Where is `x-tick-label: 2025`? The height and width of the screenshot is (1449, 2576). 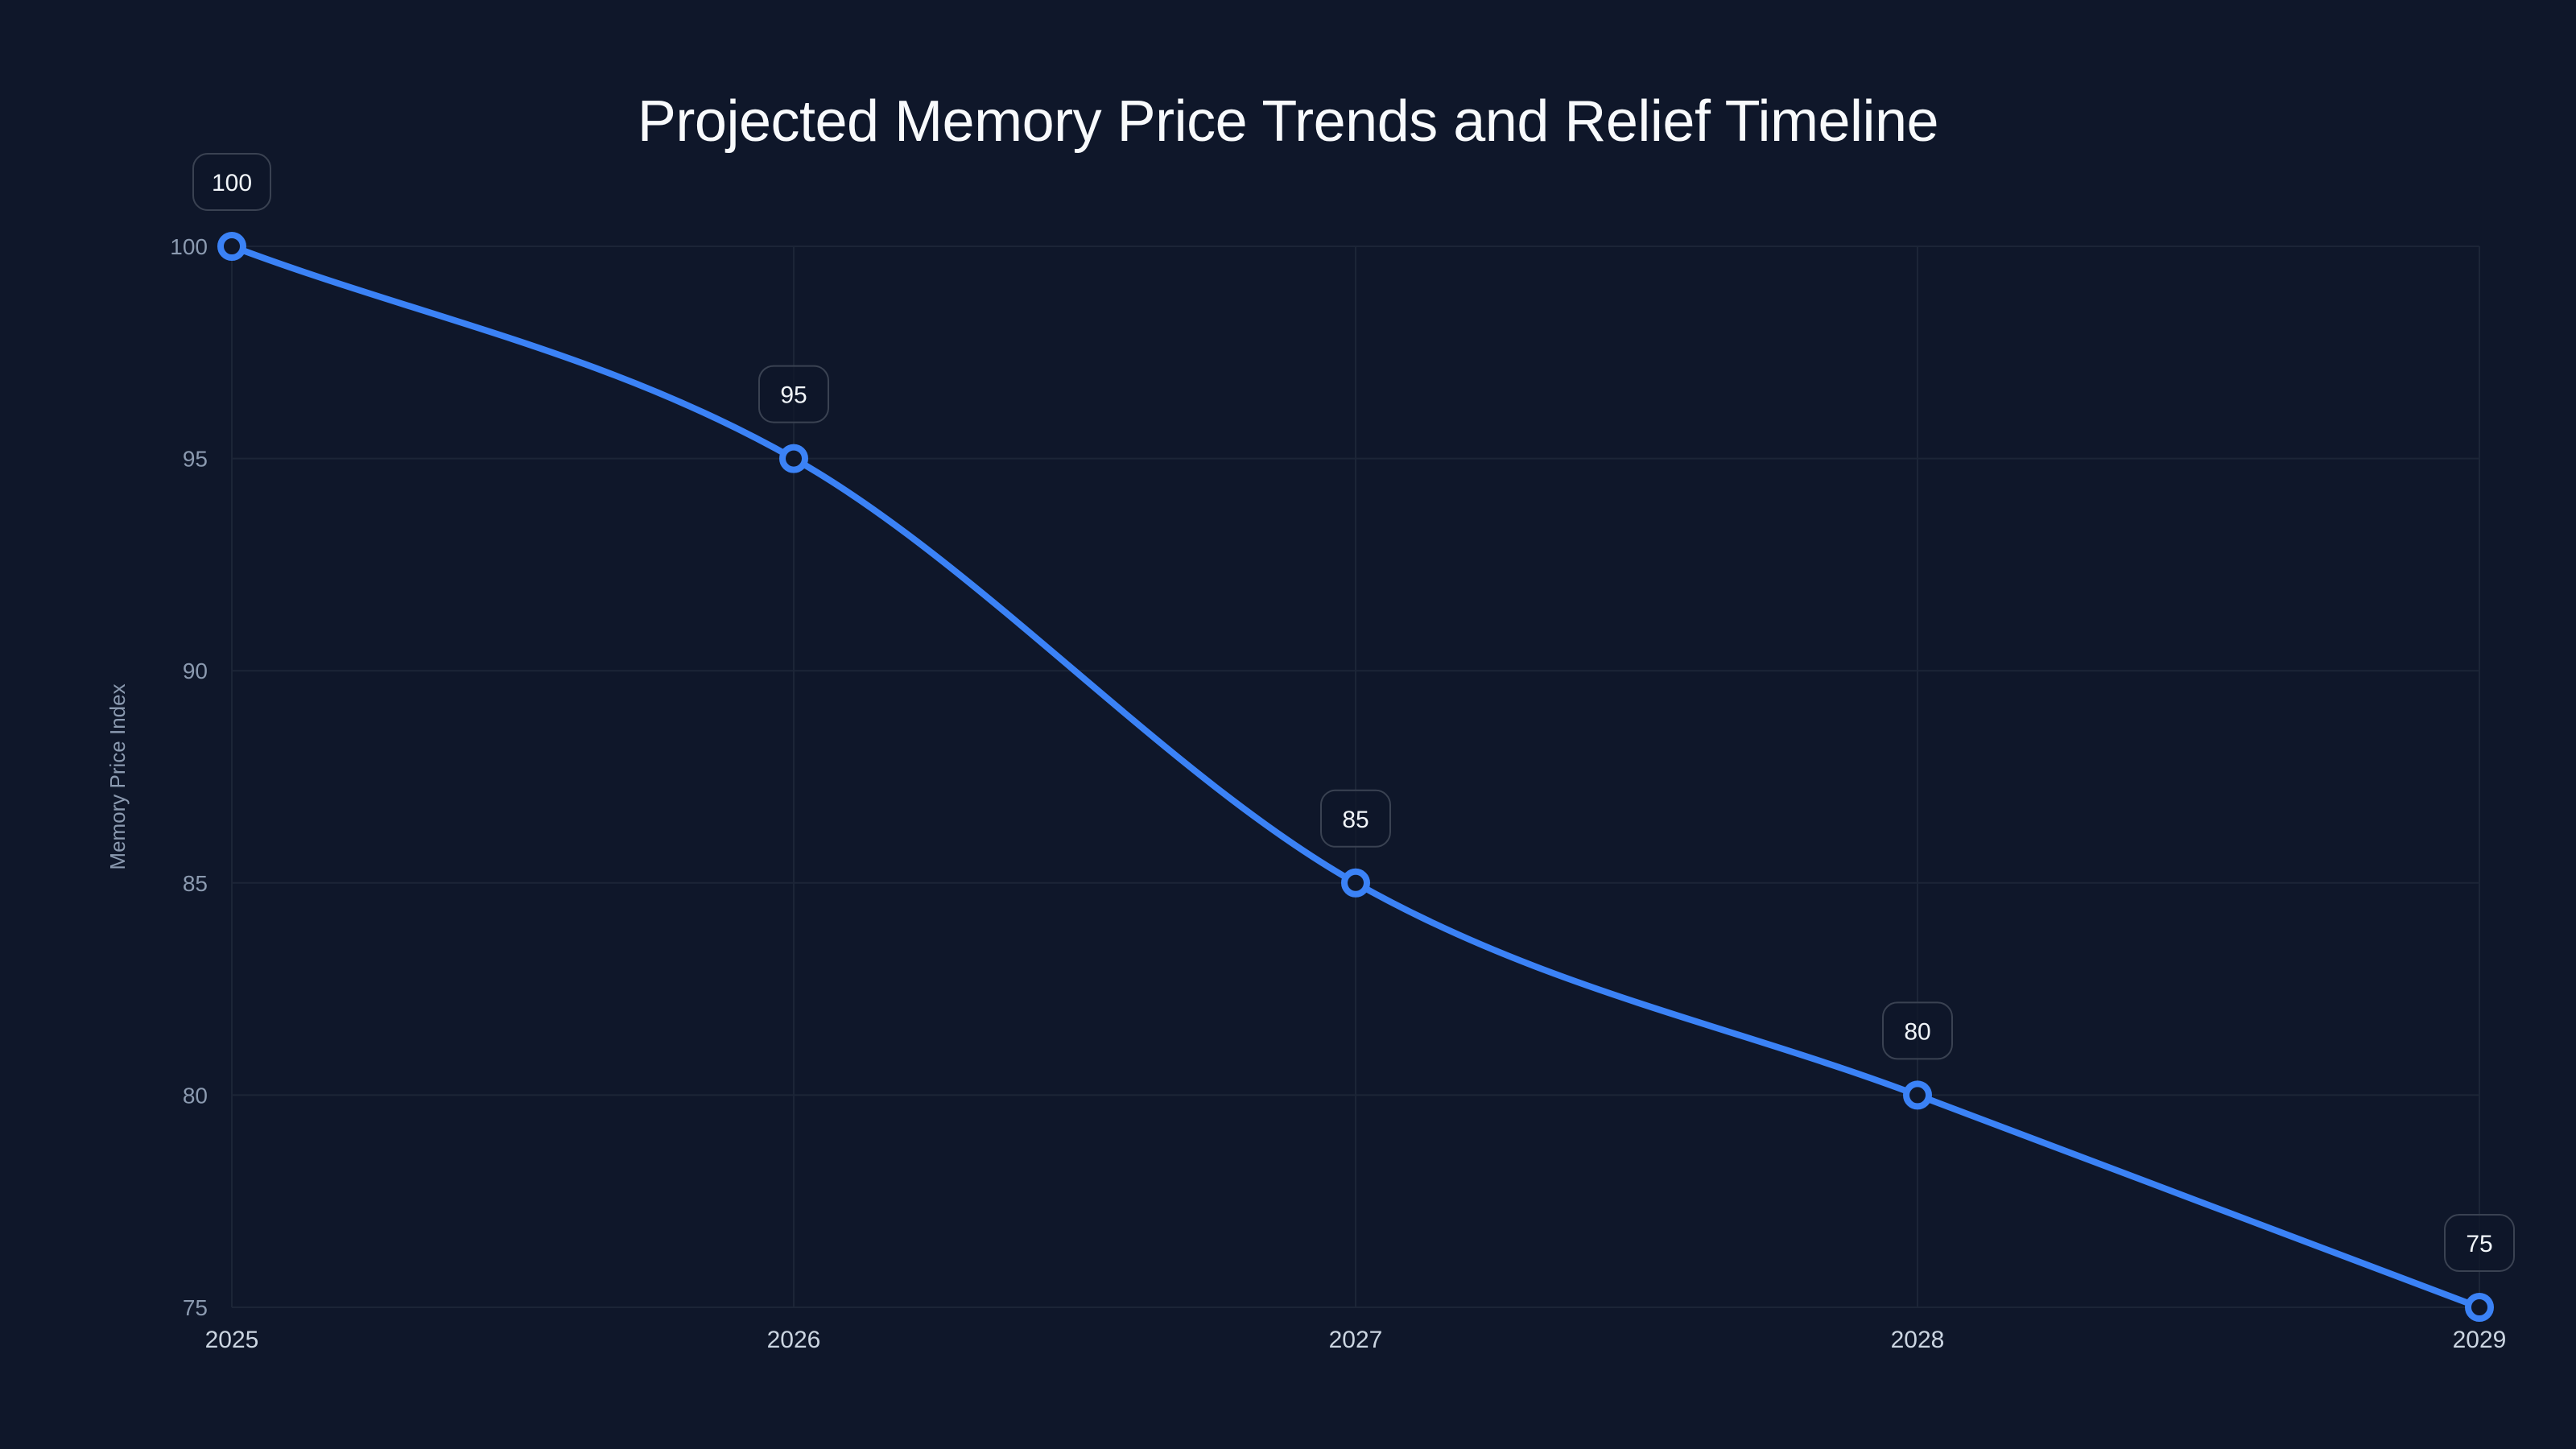
x-tick-label: 2025 is located at coordinates (232, 1340).